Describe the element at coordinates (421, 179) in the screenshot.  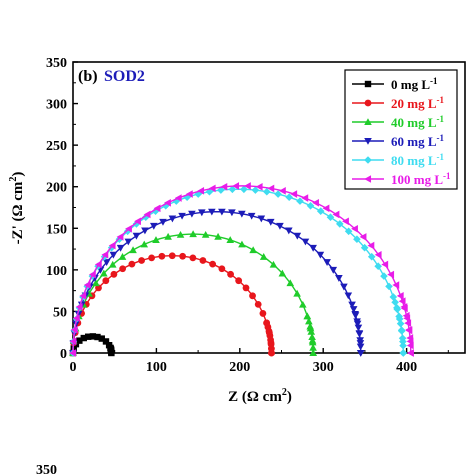
I see `legend-label: 100 mg L-1` at that location.